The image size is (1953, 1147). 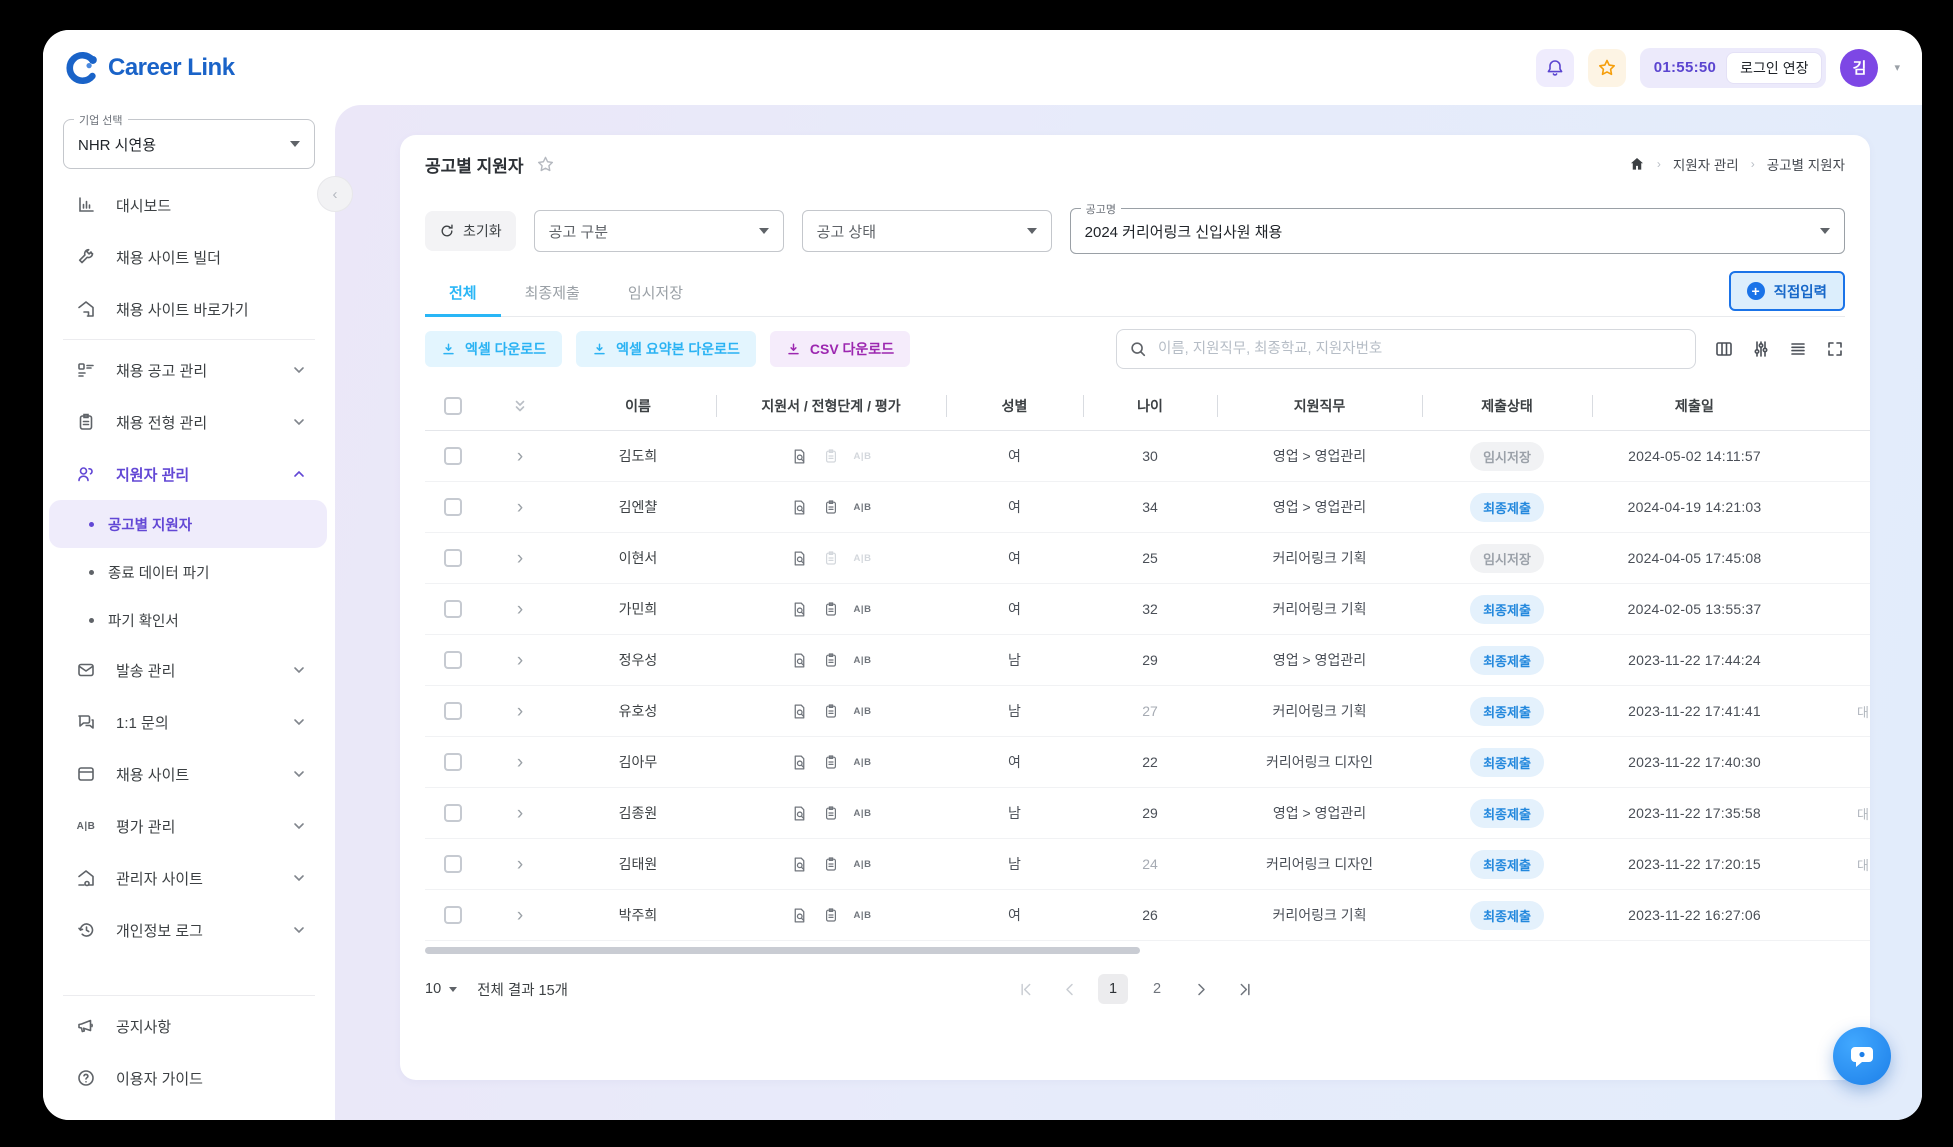 I want to click on next-page-button, so click(x=1201, y=989).